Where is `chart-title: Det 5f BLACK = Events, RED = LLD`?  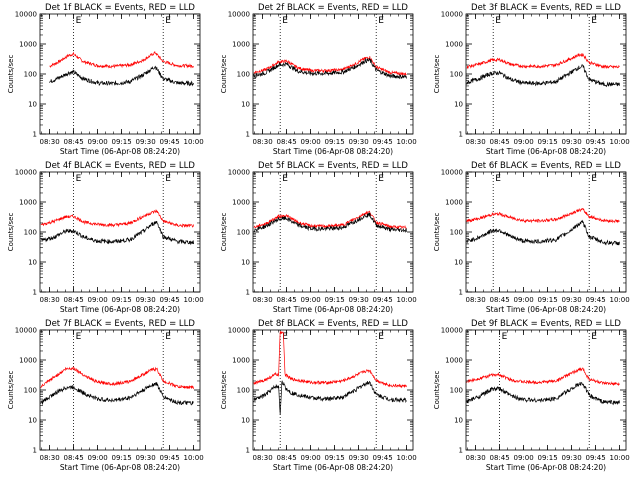
chart-title: Det 5f BLACK = Events, RED = LLD is located at coordinates (333, 166).